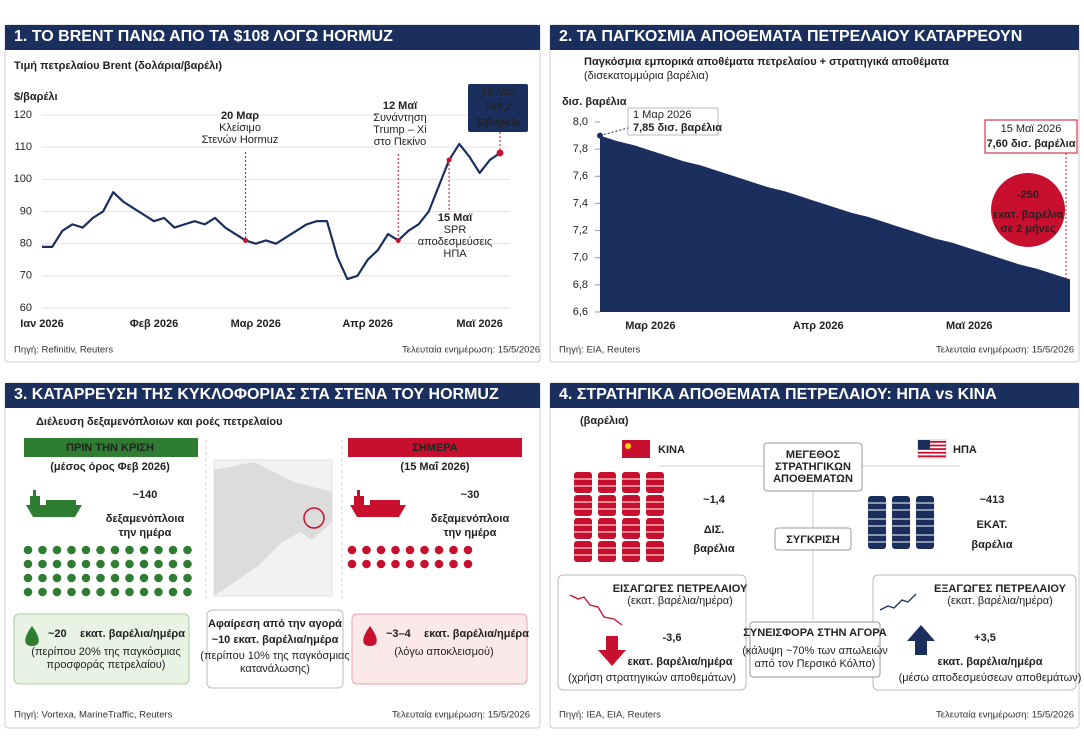 This screenshot has width=1084, height=737. I want to click on trade-box, so click(652, 632).